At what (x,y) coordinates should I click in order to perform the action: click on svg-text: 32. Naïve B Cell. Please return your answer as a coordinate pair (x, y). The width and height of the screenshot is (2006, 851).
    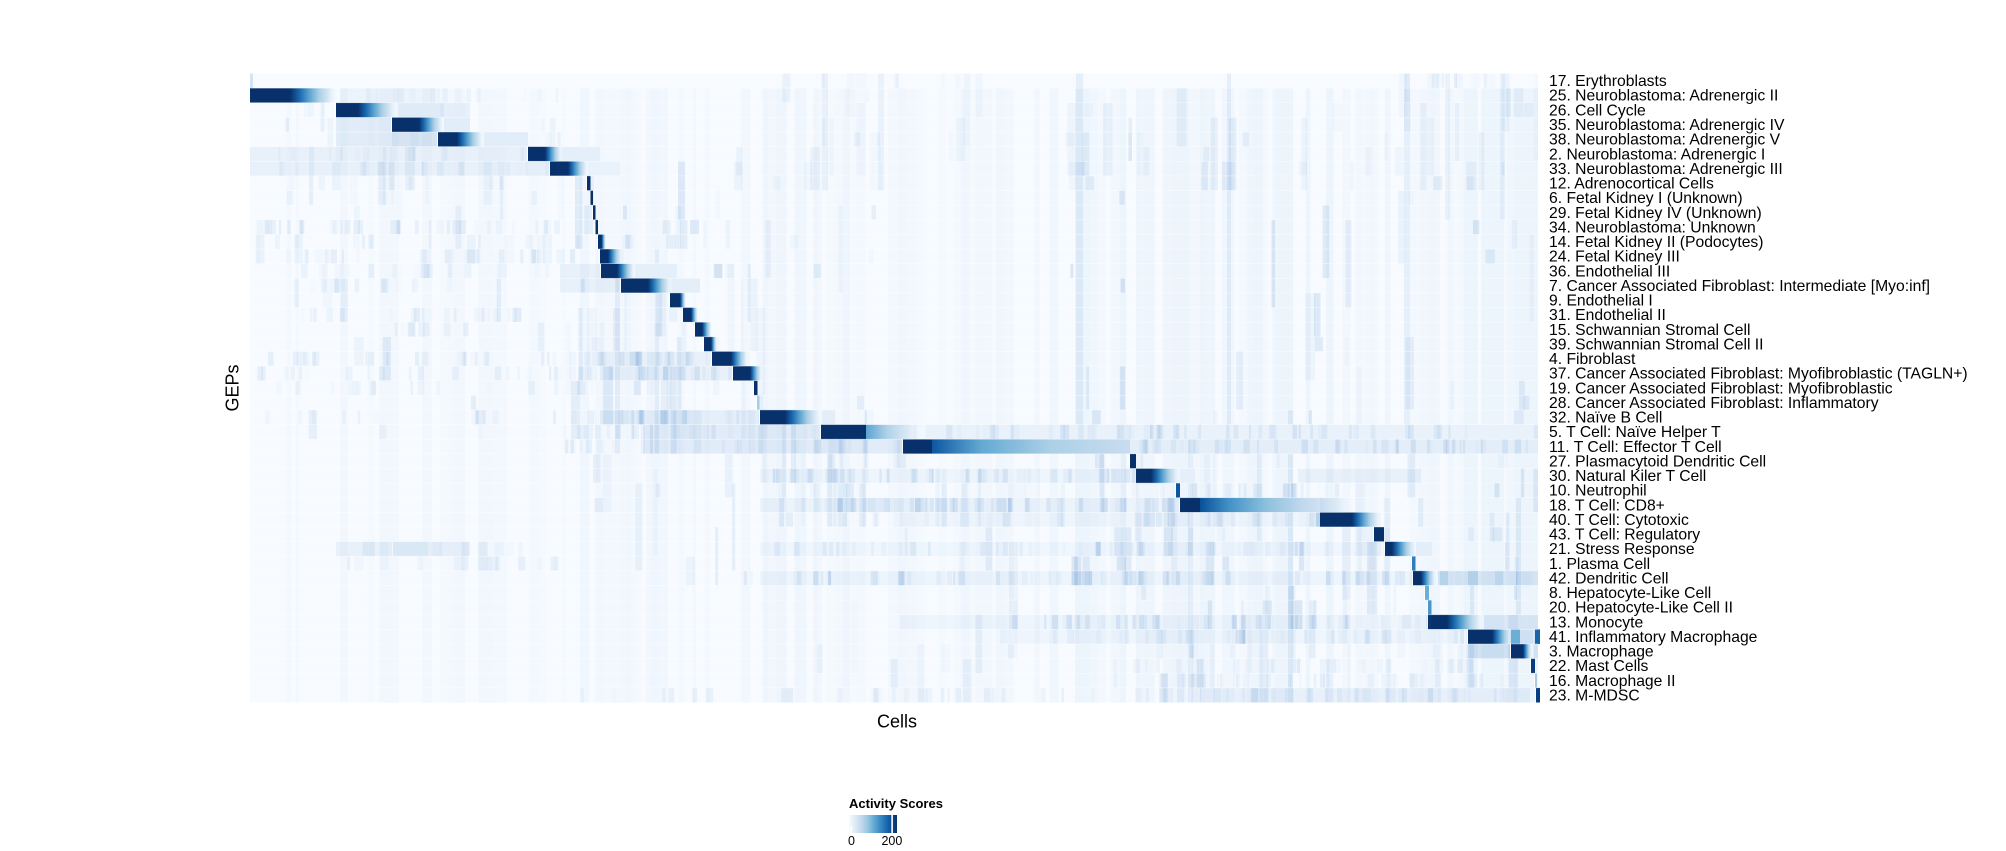
    Looking at the image, I should click on (1605, 418).